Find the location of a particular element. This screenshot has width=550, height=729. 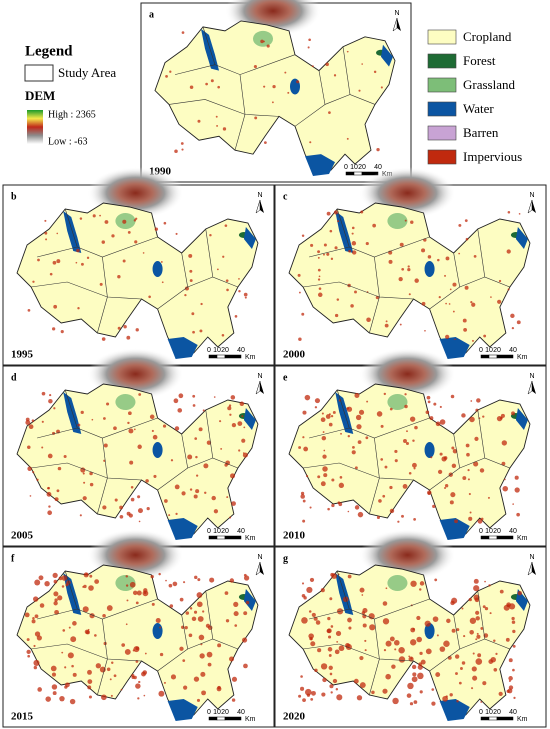

scale-tick: 0 is located at coordinates (209, 350).